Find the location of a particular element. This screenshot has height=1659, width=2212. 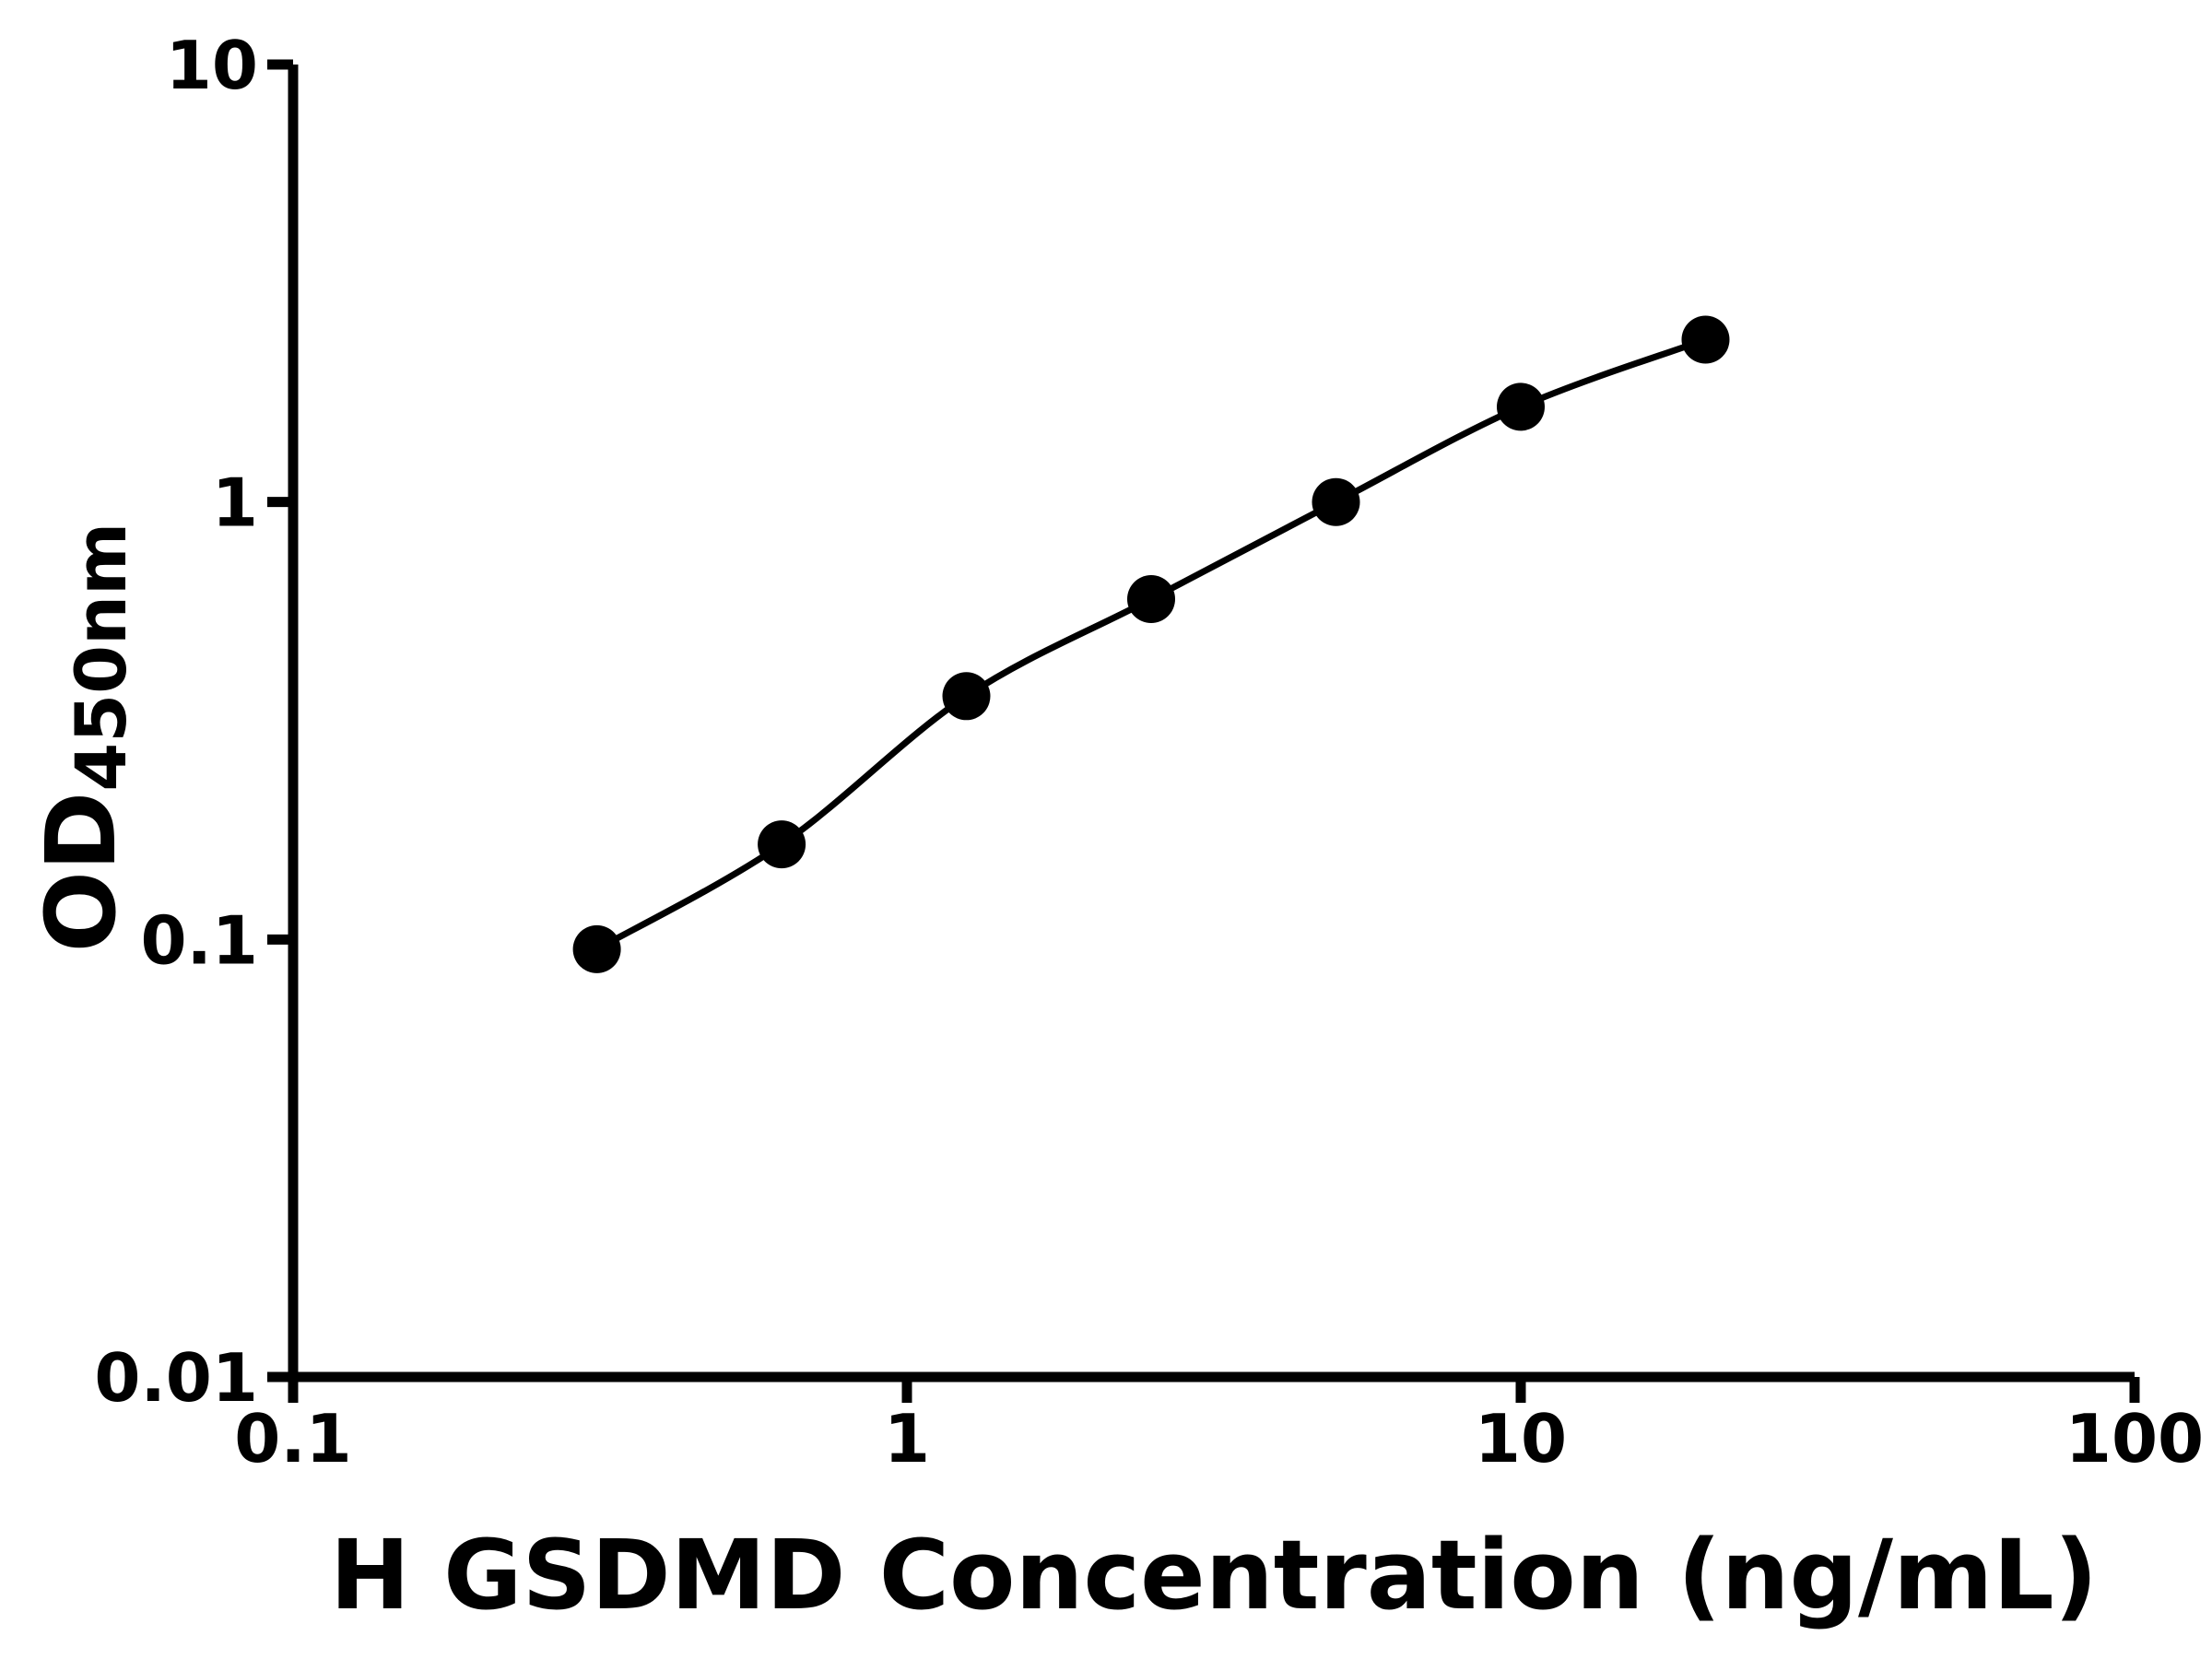

y-axis-title: OD450nm is located at coordinates (83, 738).